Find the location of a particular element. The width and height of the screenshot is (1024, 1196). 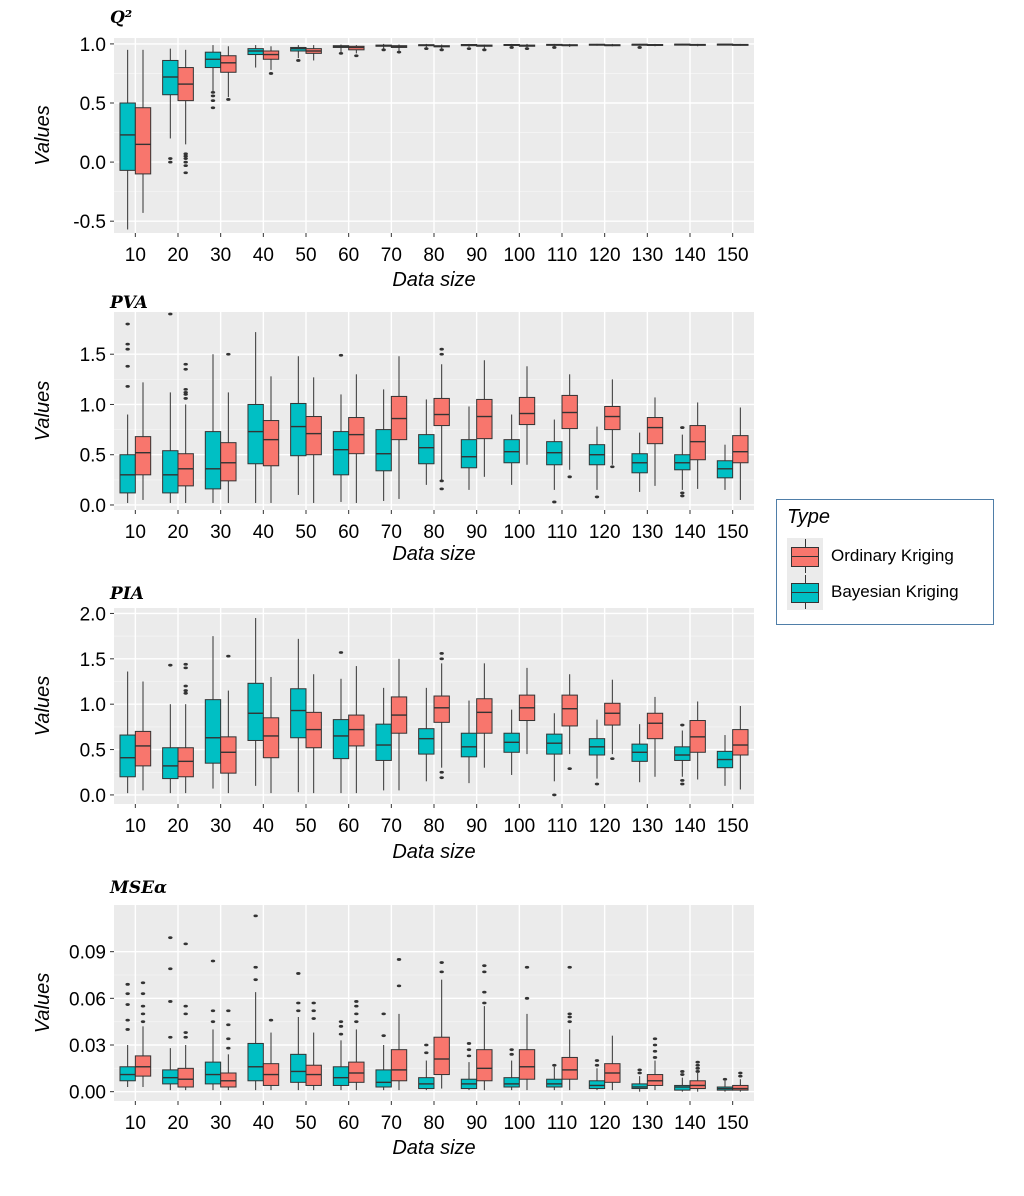

legend-key-bayesian-kriging is located at coordinates (805, 592).